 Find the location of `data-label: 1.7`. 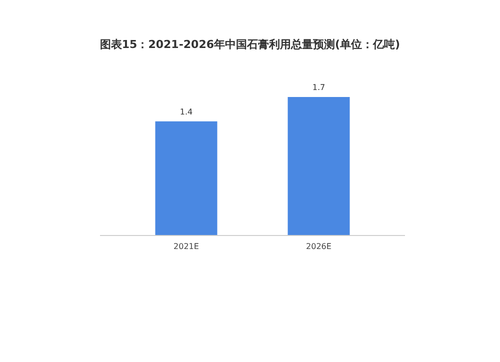

data-label: 1.7 is located at coordinates (319, 87).